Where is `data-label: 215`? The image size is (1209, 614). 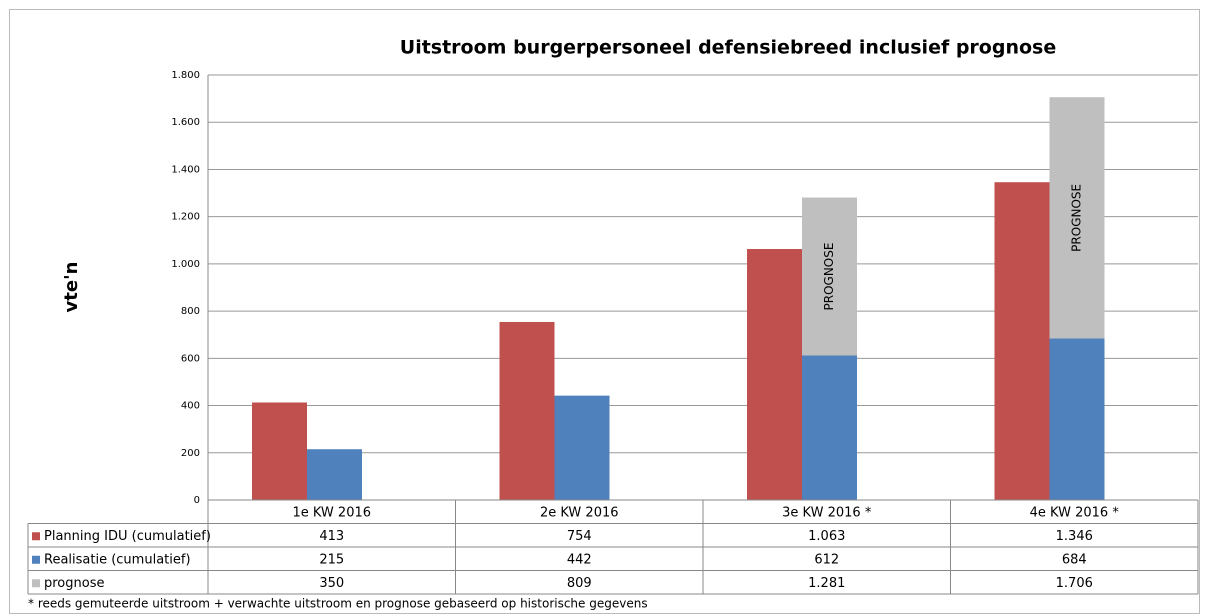
data-label: 215 is located at coordinates (331, 559).